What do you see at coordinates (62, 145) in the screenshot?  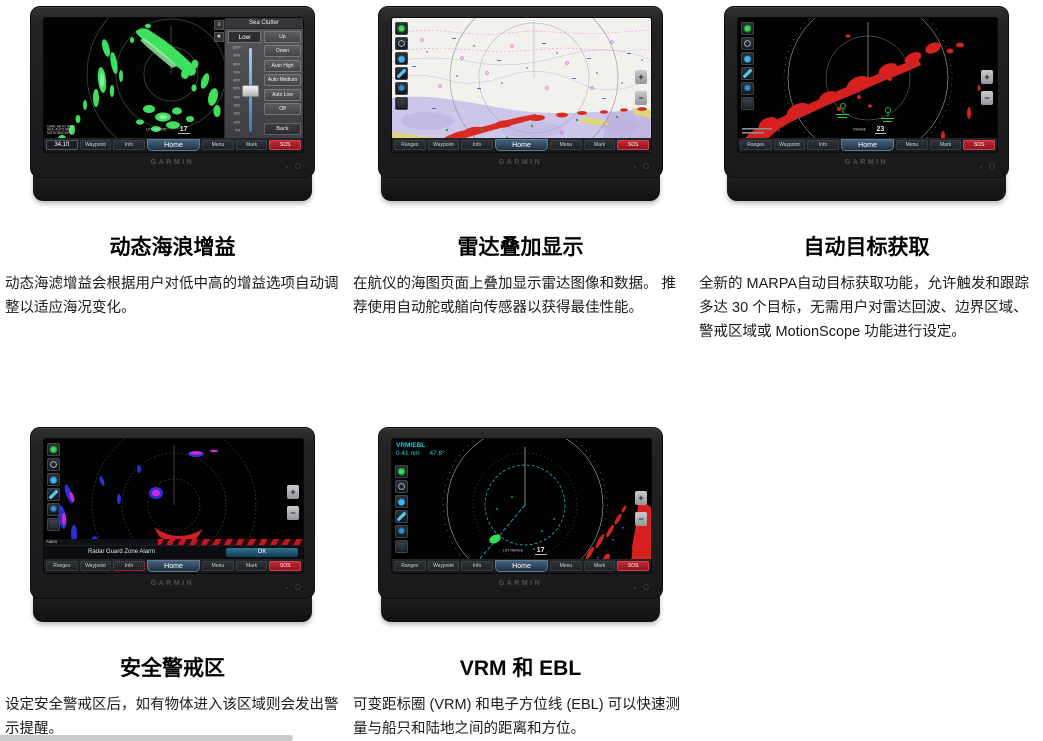 I see `depth-readout: 34.1ft` at bounding box center [62, 145].